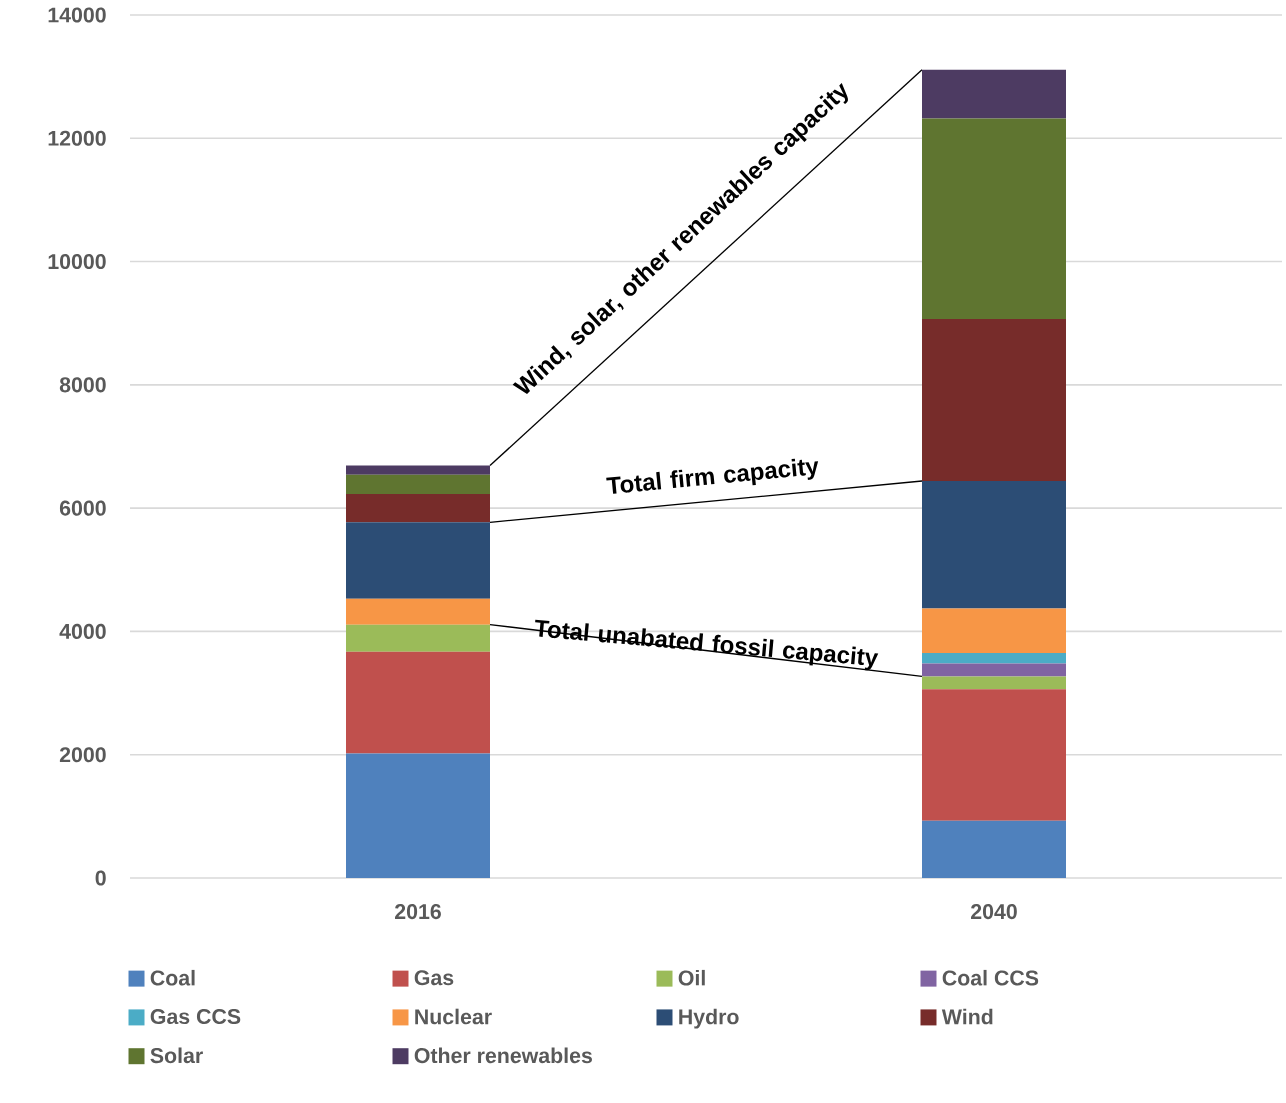 This screenshot has height=1103, width=1286. Describe the element at coordinates (434, 978) in the screenshot. I see `legend-label: Gas` at that location.